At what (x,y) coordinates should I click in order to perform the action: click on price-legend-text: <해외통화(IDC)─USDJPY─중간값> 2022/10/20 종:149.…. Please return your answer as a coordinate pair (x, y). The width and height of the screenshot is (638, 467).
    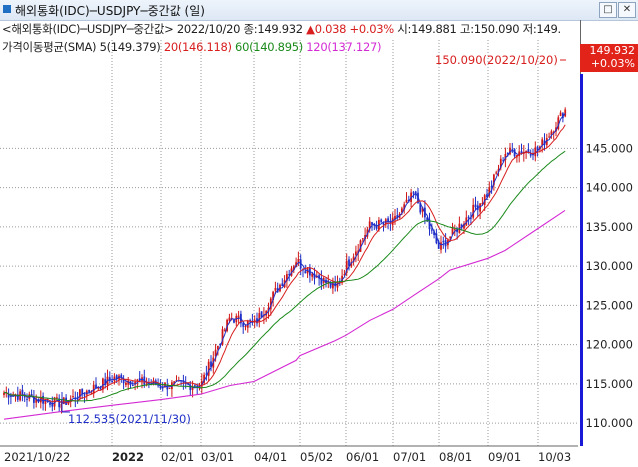
    Looking at the image, I should click on (152, 29).